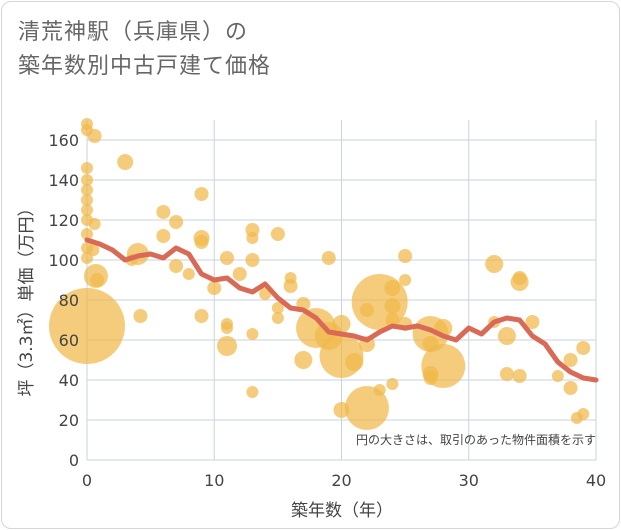 The width and height of the screenshot is (621, 530). What do you see at coordinates (27, 297) in the screenshot?
I see `y-axis-label: 坪（3.3㎡）単価（万円）` at bounding box center [27, 297].